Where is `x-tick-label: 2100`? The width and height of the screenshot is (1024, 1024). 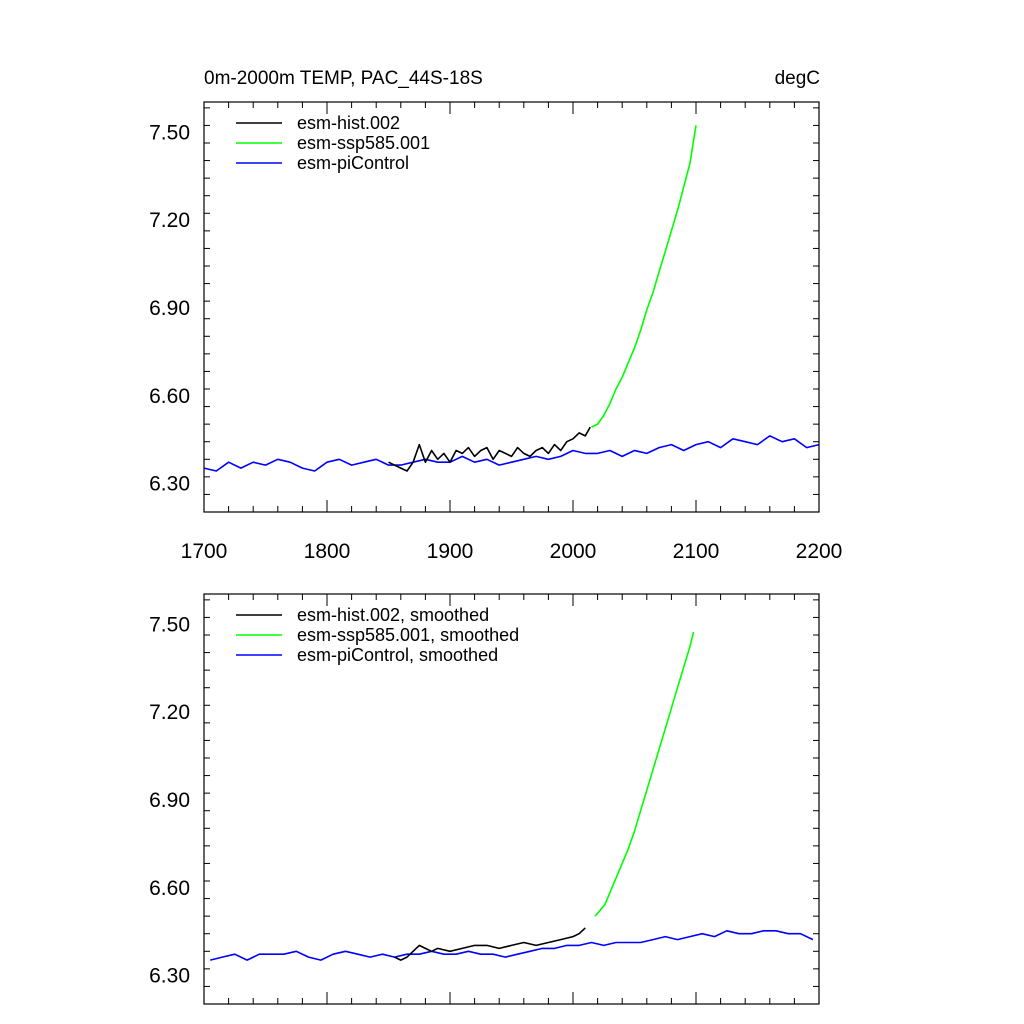
x-tick-label: 2100 is located at coordinates (696, 551).